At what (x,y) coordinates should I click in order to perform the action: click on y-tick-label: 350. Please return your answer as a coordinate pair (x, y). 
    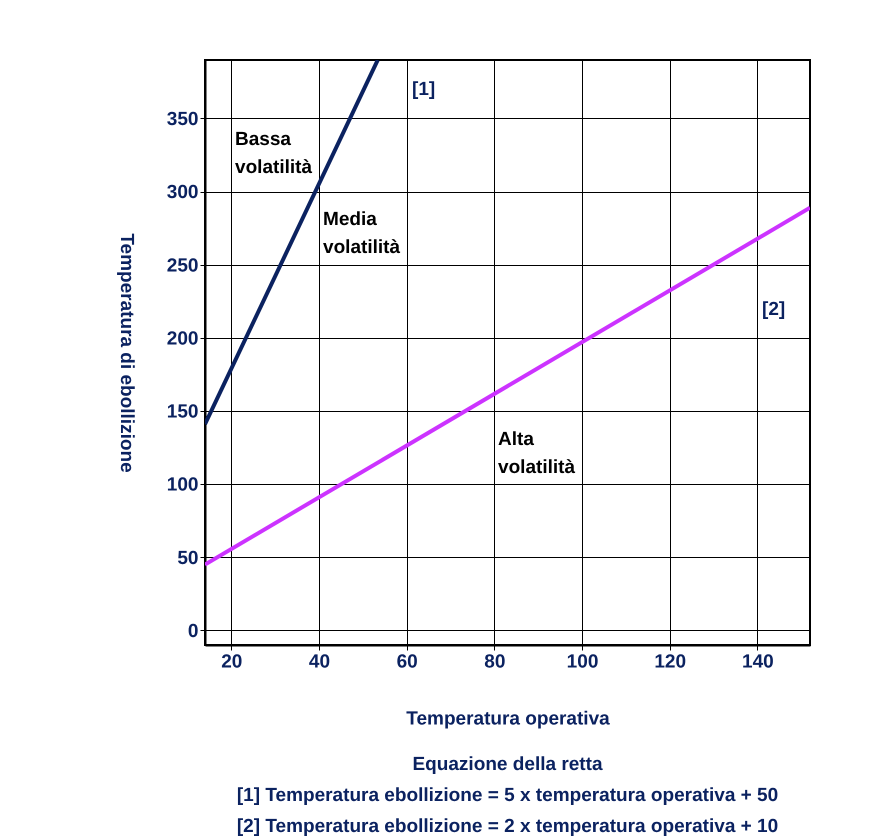
    Looking at the image, I should click on (182, 119).